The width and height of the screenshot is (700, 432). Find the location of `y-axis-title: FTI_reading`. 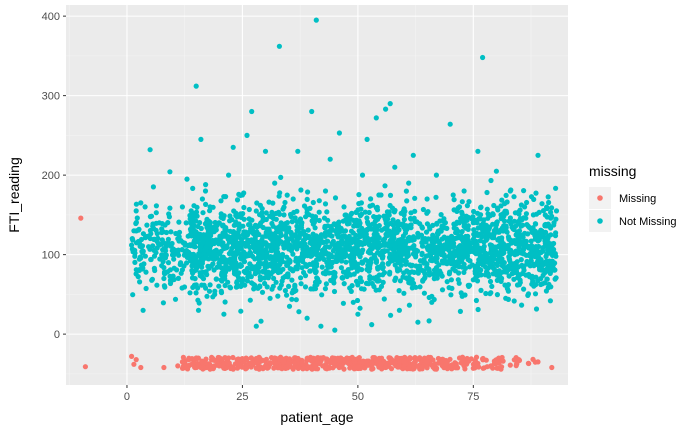

y-axis-title: FTI_reading is located at coordinates (14, 194).